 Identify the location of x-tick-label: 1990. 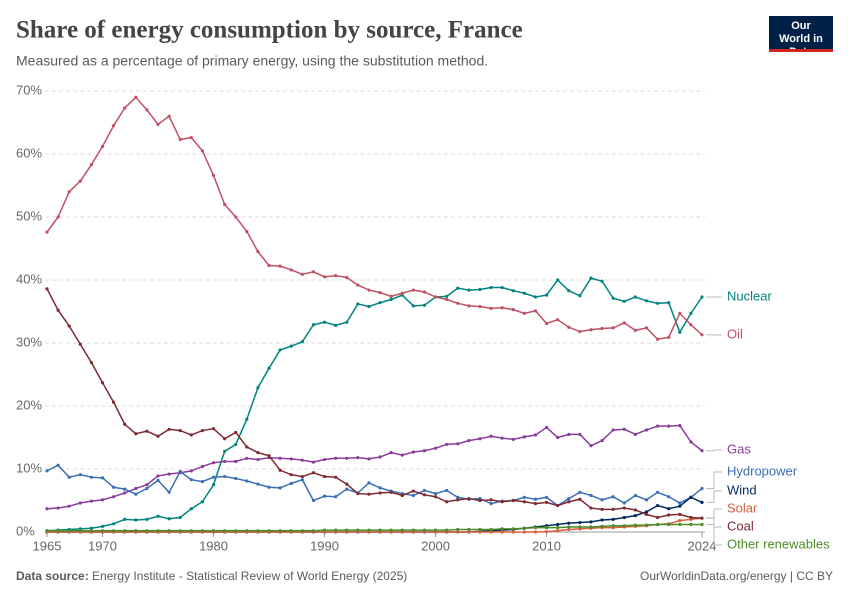
(324, 545).